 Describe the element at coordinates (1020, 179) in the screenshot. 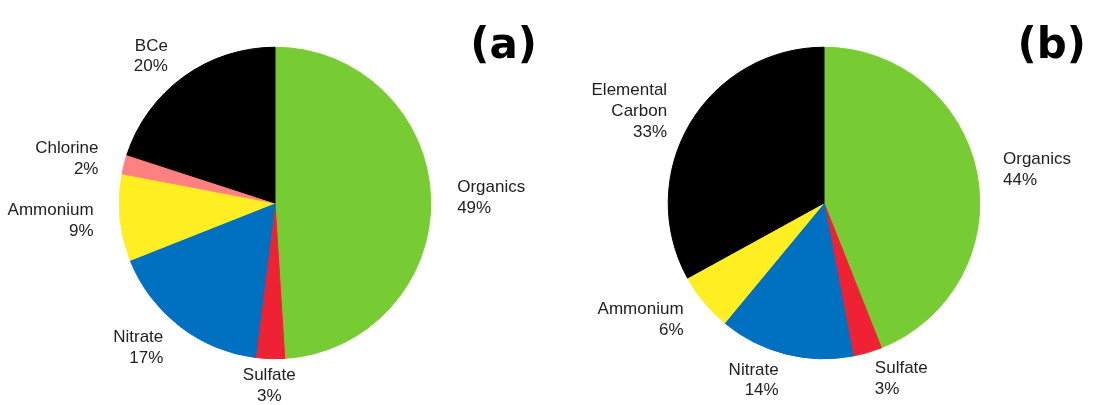

I see `data-label: 44%` at that location.